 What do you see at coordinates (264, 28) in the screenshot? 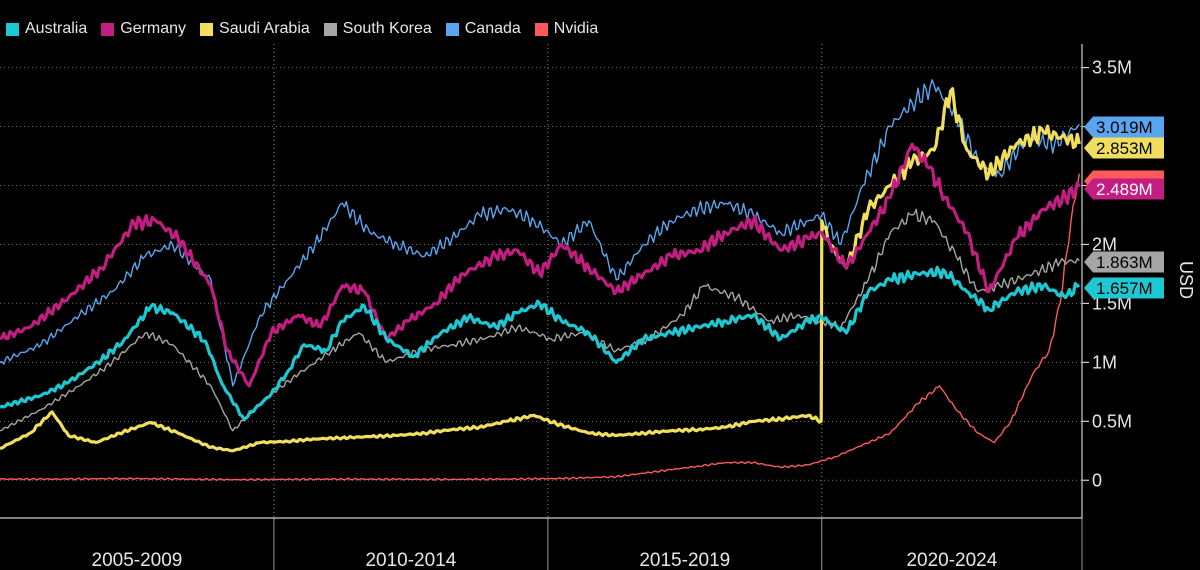
I see `legend-label: Saudi Arabia` at bounding box center [264, 28].